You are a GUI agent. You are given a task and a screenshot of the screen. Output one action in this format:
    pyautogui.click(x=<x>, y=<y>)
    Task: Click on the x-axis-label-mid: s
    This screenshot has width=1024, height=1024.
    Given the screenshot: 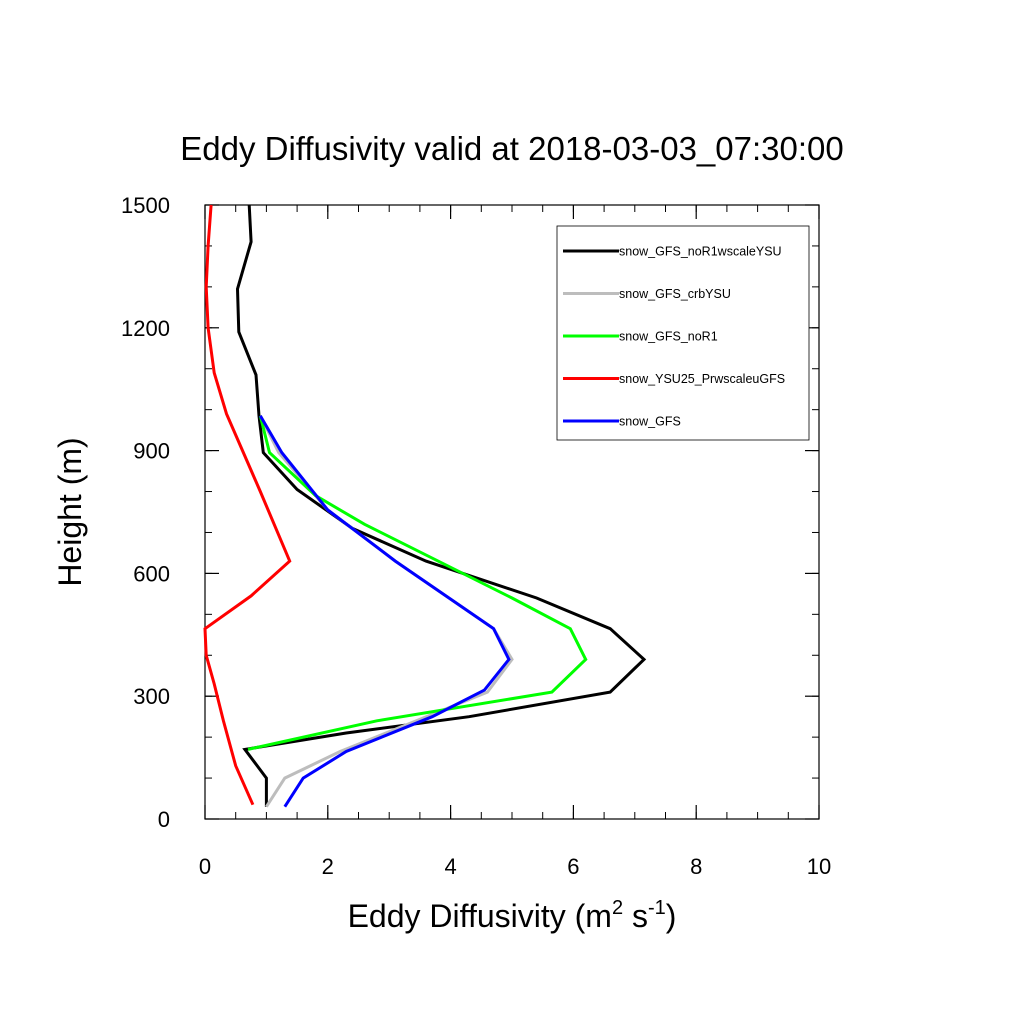 What is the action you would take?
    pyautogui.click(x=635, y=916)
    